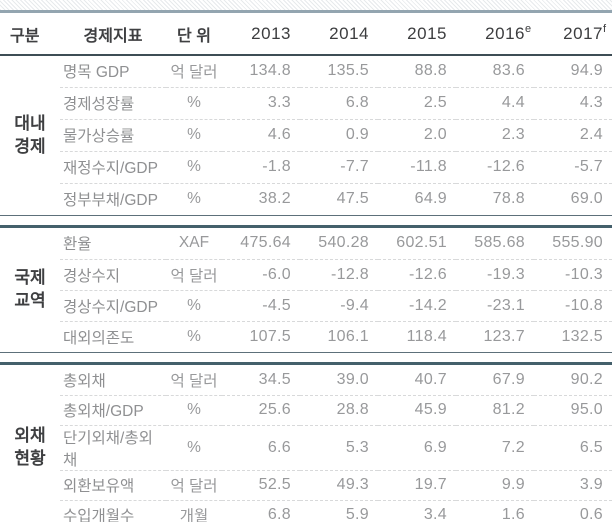  Describe the element at coordinates (339, 103) in the screenshot. I see `value-cell: 6.8` at that location.